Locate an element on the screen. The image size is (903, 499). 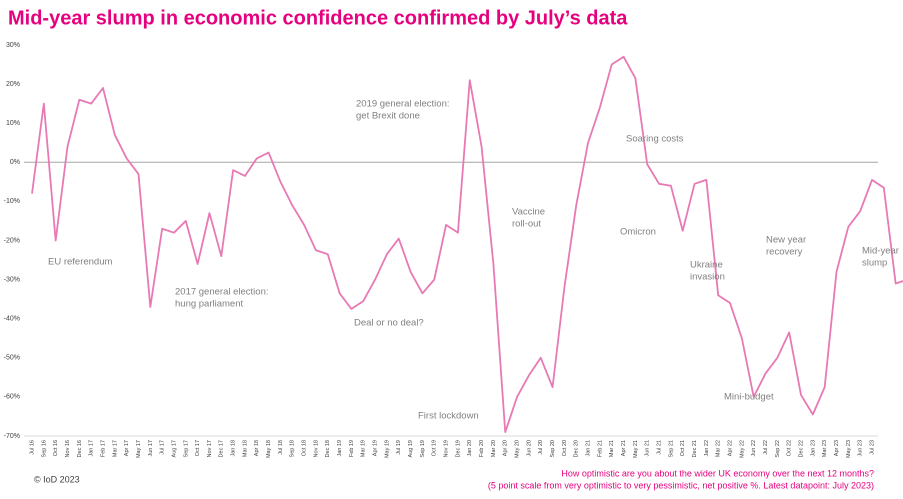
x-tick-label: Dec 22 is located at coordinates (801, 448).